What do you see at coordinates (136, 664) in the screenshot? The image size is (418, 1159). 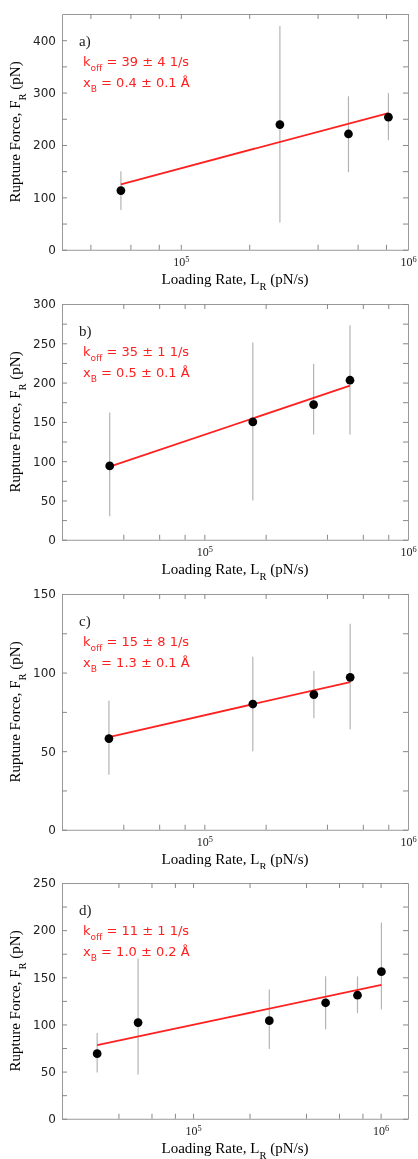 I see `annotation: x$_{B}$ = 1.3 ± 0.1 Å` at bounding box center [136, 664].